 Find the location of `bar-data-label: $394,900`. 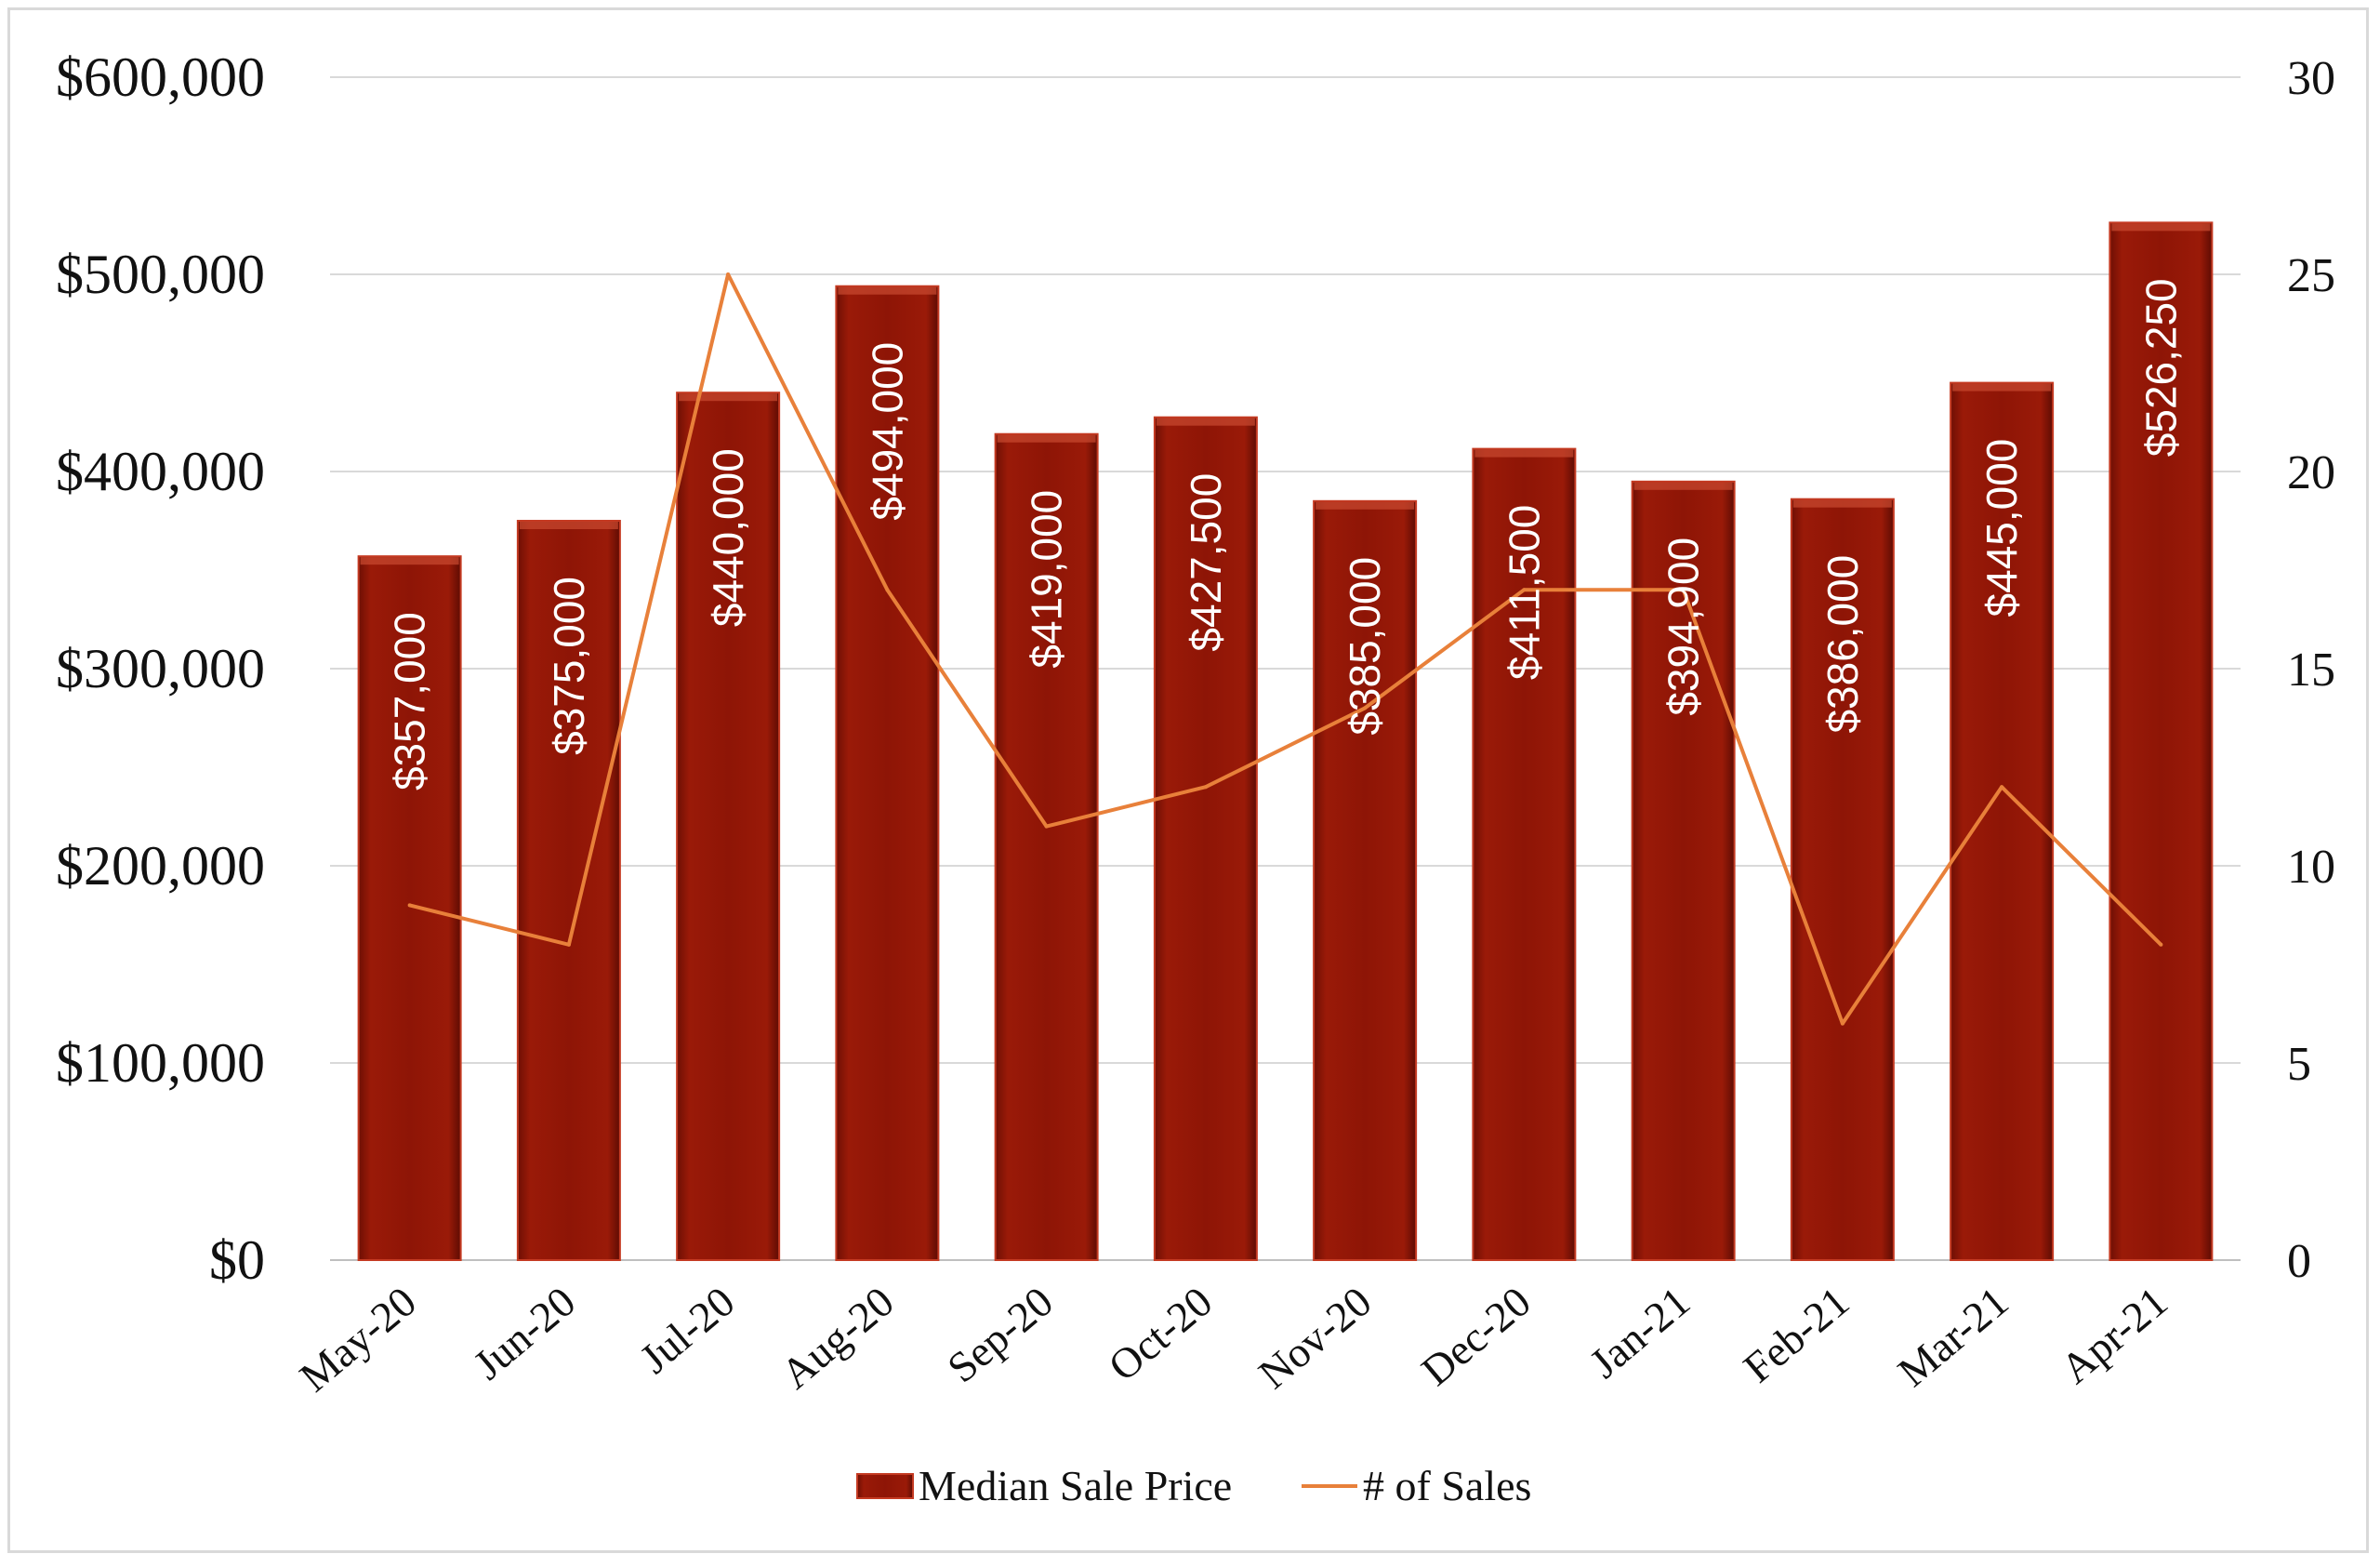

bar-data-label: $394,900 is located at coordinates (1683, 627).